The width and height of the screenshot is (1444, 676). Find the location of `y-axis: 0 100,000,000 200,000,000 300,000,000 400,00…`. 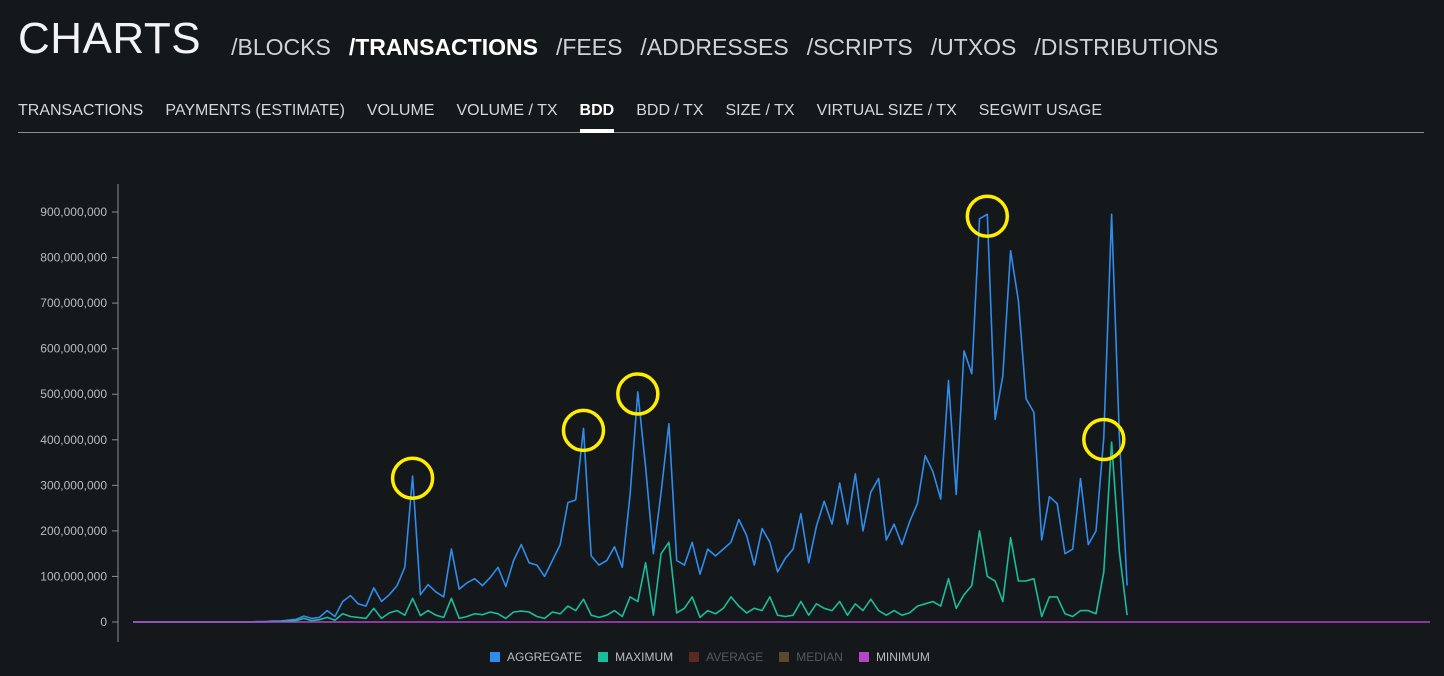

y-axis: 0 100,000,000 200,000,000 300,000,000 400,00… is located at coordinates (79, 413).